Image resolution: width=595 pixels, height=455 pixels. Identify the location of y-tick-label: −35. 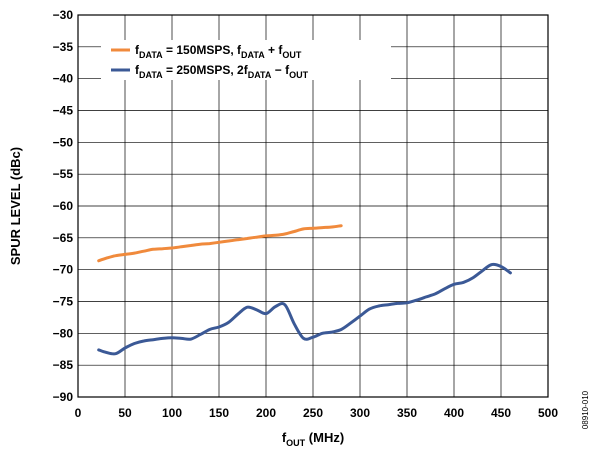
(63, 47).